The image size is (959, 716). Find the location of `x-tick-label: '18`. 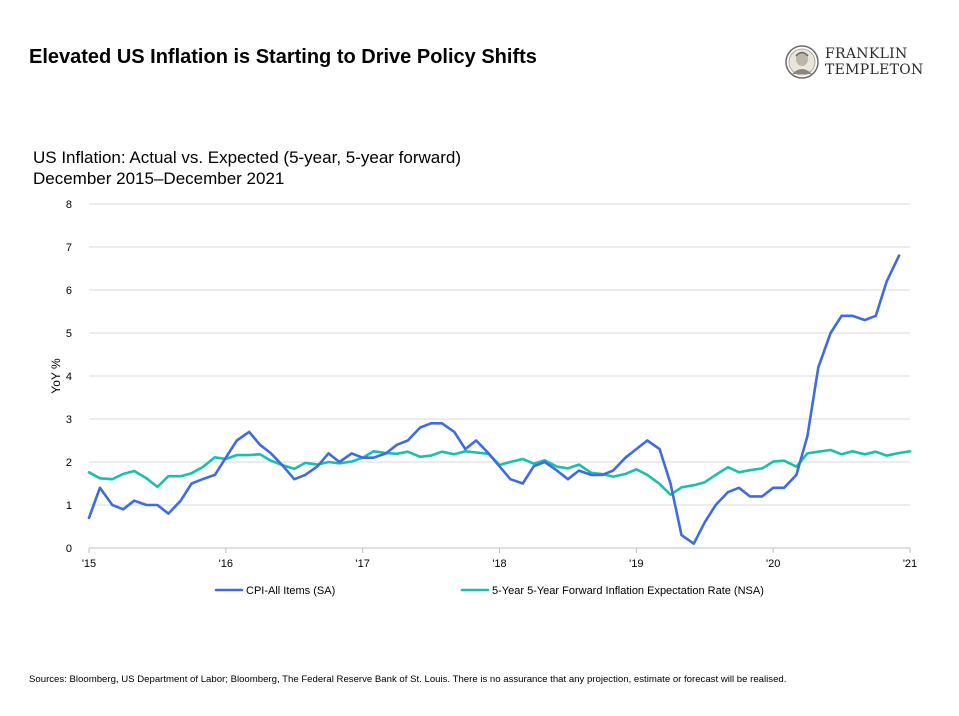

x-tick-label: '18 is located at coordinates (499, 564).